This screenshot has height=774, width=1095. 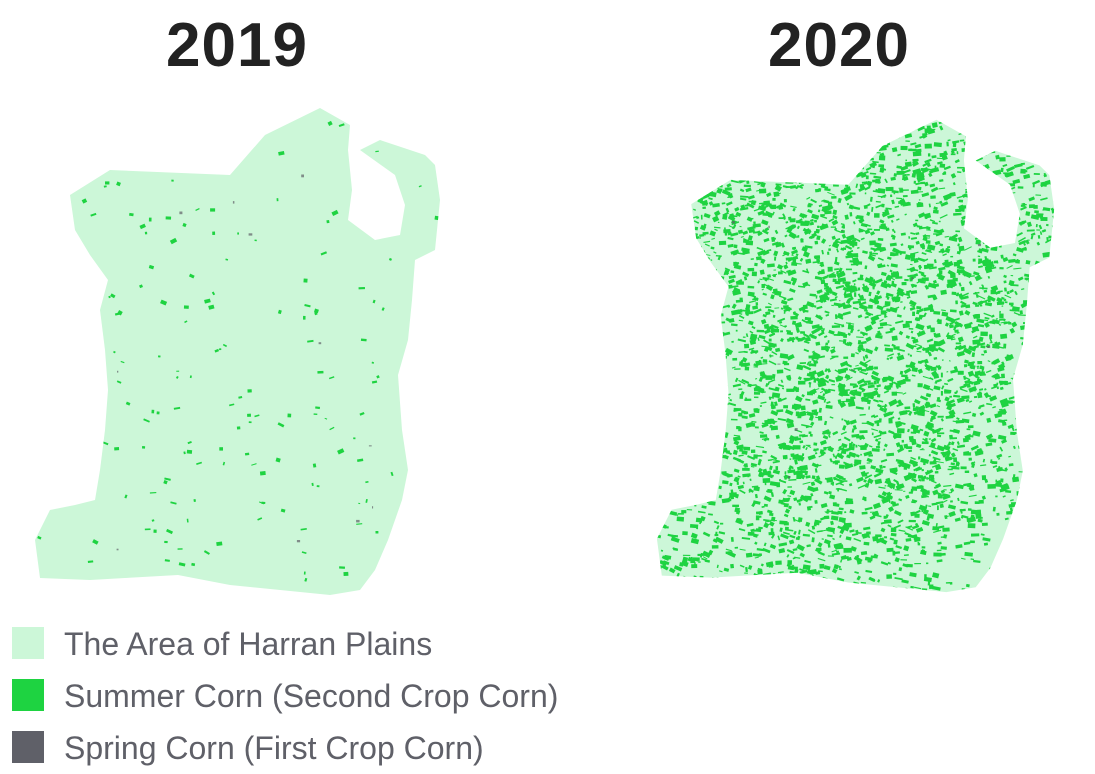 What do you see at coordinates (233, 202) in the screenshot?
I see `spring-corn-field` at bounding box center [233, 202].